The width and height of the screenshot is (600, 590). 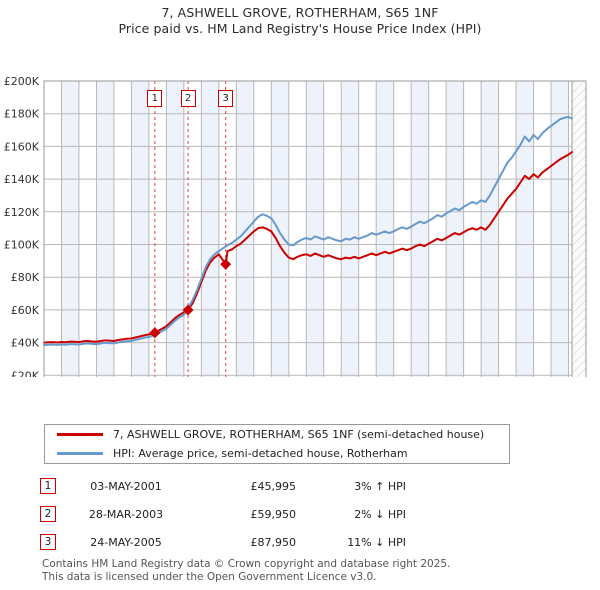 What do you see at coordinates (226, 98) in the screenshot?
I see `chart-marker-3: 3` at bounding box center [226, 98].